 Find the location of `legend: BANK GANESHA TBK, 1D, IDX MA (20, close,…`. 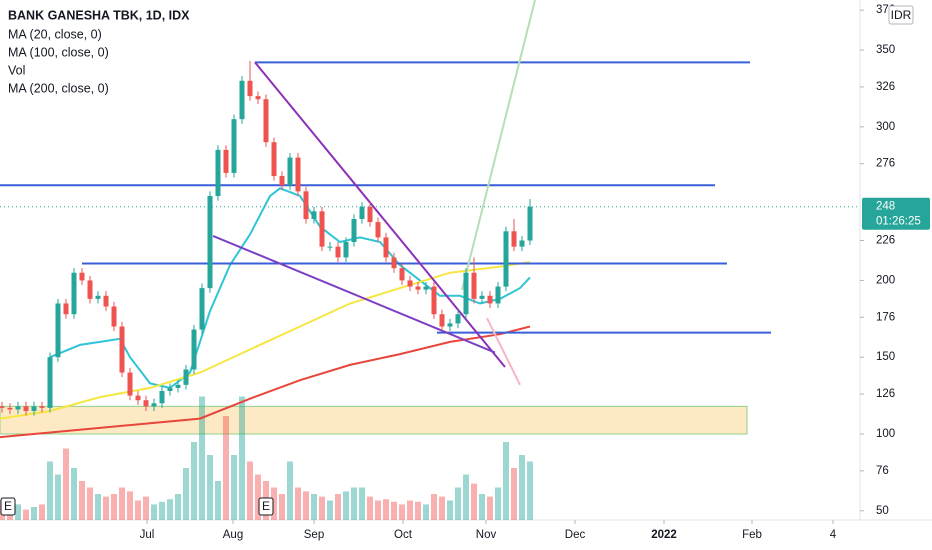

legend: BANK GANESHA TBK, 1D, IDX MA (20, close,… is located at coordinates (99, 51).